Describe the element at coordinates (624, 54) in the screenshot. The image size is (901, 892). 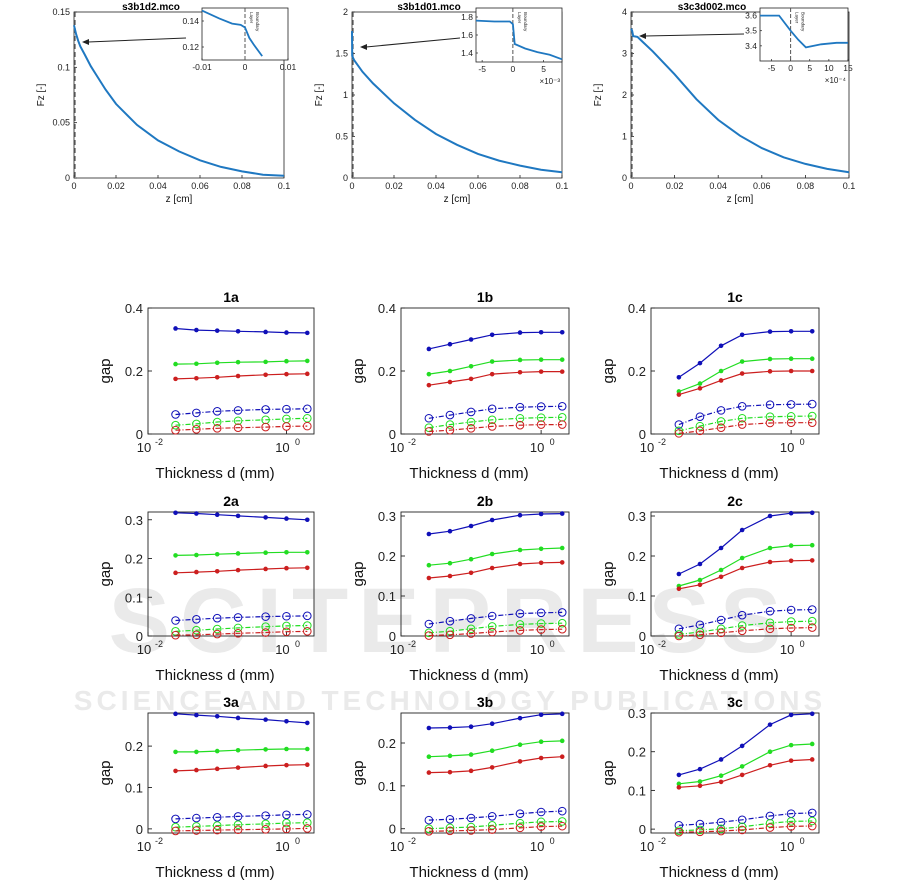
I see `y-tick-label: 3` at that location.